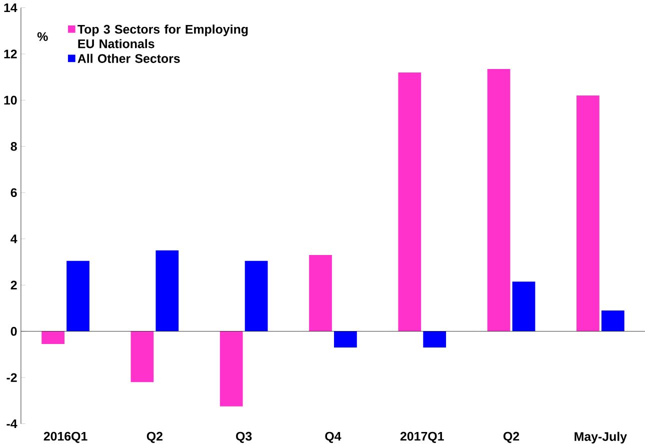 This screenshot has width=645, height=447. Describe the element at coordinates (333, 438) in the screenshot. I see `x-tick-label: Q4` at that location.